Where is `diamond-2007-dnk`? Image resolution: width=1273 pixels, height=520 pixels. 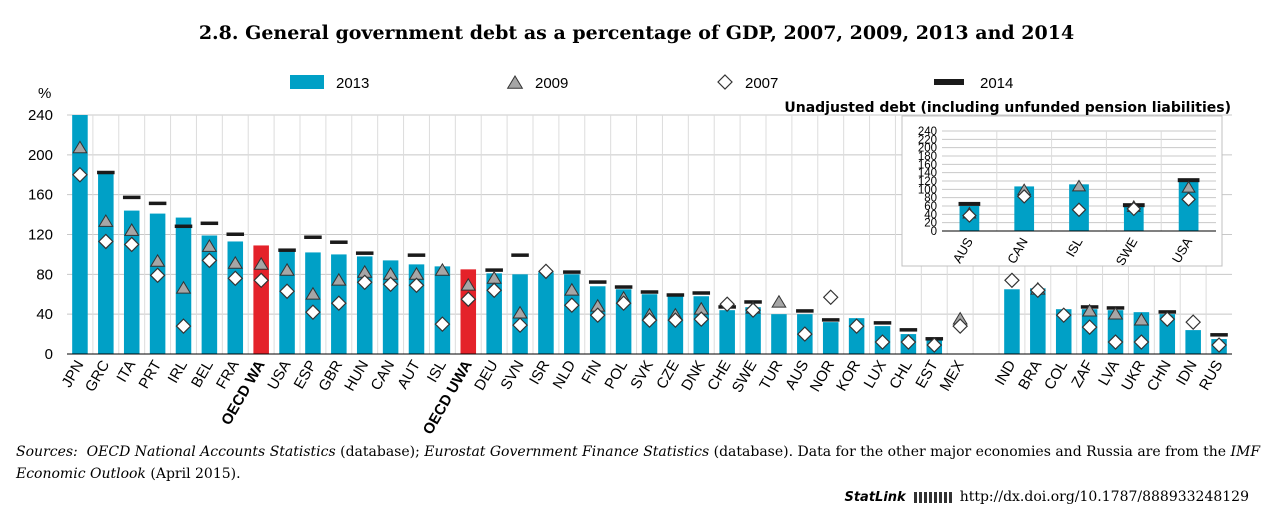
diamond-2007-dnk is located at coordinates (701, 319).